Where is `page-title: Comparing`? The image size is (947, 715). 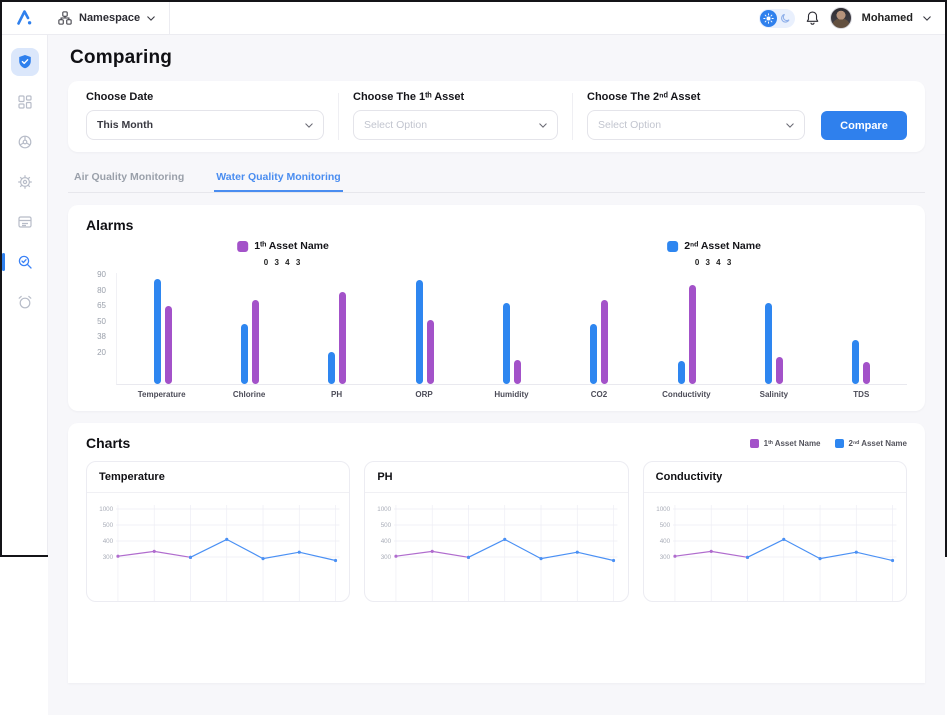
page-title: Comparing is located at coordinates (121, 57).